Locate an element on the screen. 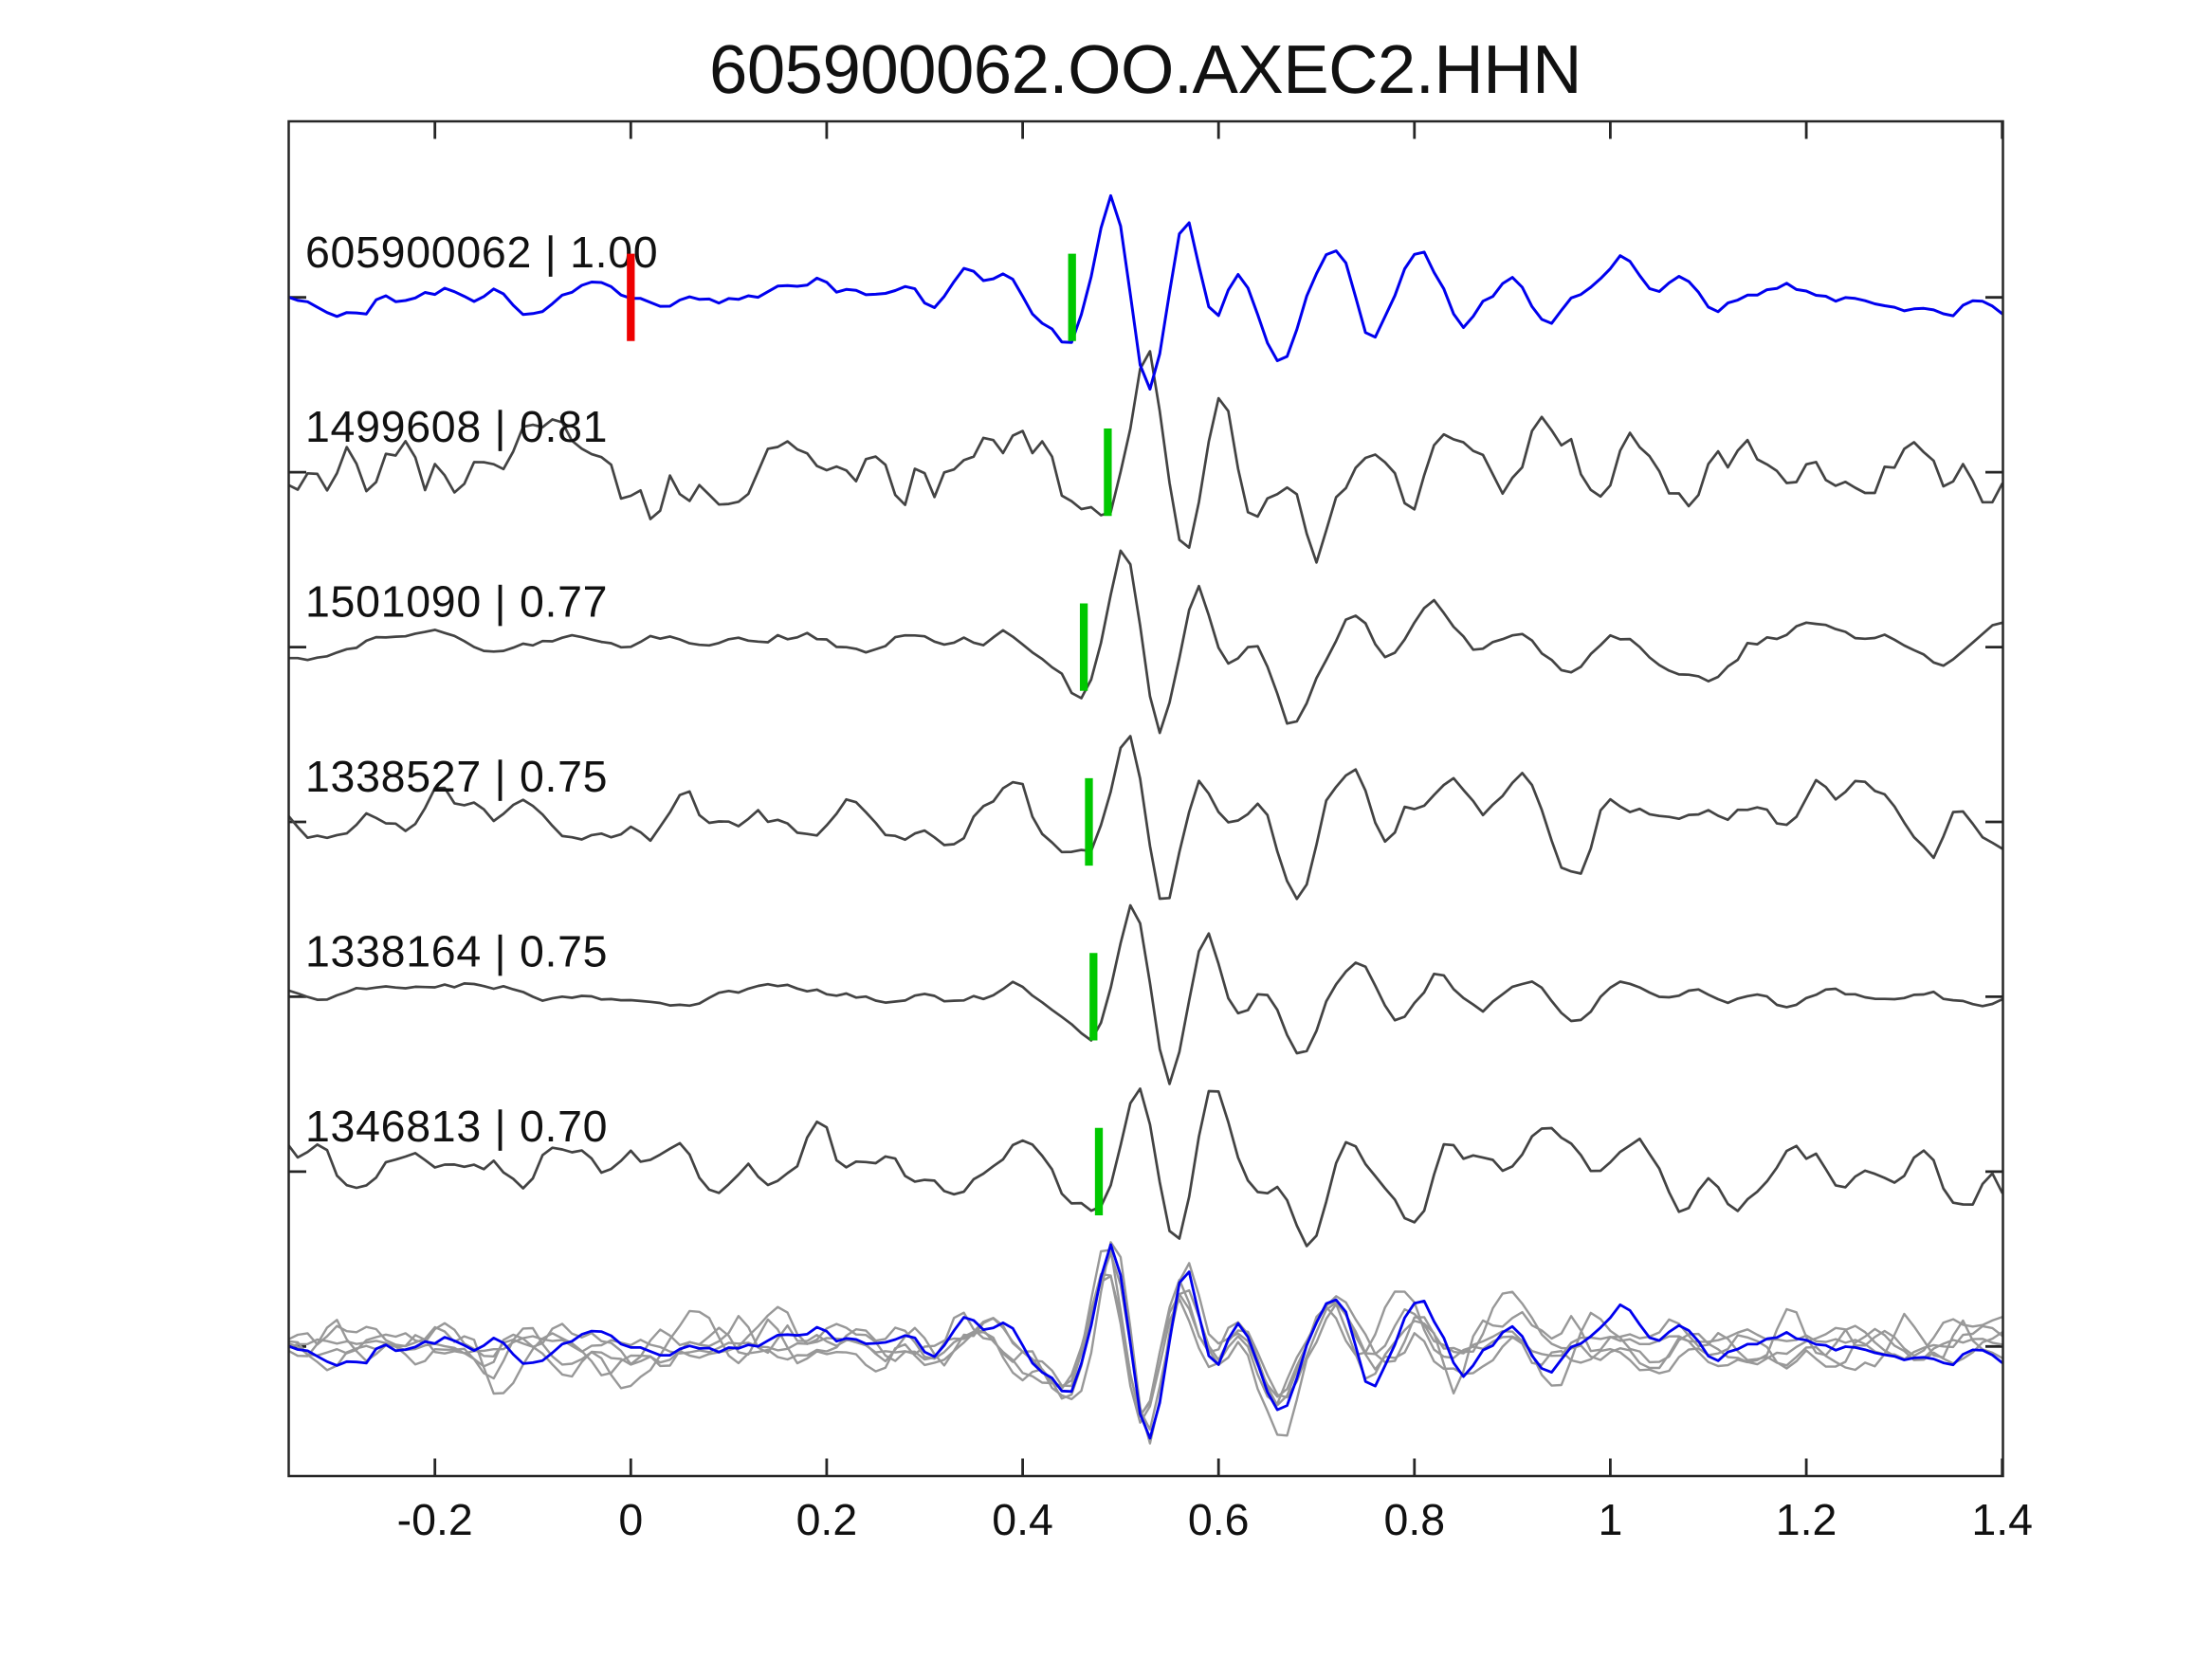  svg-text: -0.2 is located at coordinates (435, 1519).